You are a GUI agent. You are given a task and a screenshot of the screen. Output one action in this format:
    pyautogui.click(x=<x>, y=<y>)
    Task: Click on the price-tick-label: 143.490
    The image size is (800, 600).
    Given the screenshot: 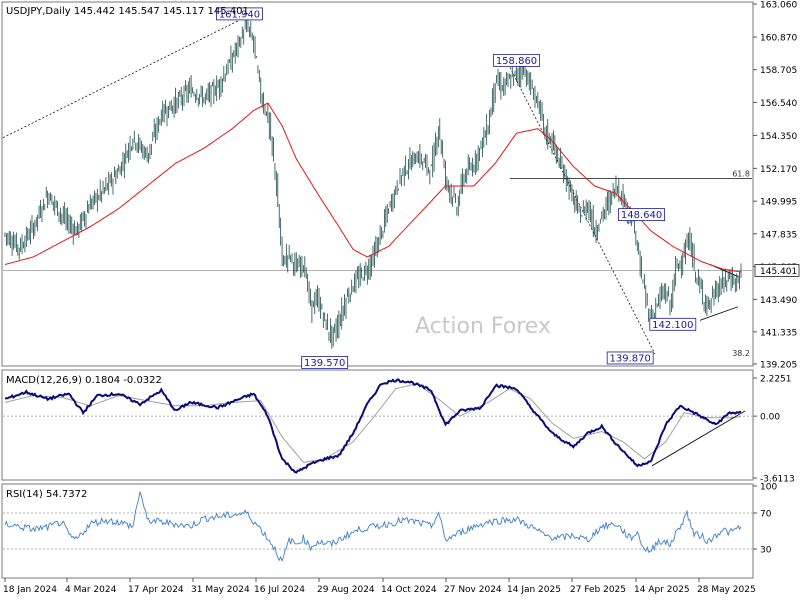 What is the action you would take?
    pyautogui.click(x=778, y=301)
    